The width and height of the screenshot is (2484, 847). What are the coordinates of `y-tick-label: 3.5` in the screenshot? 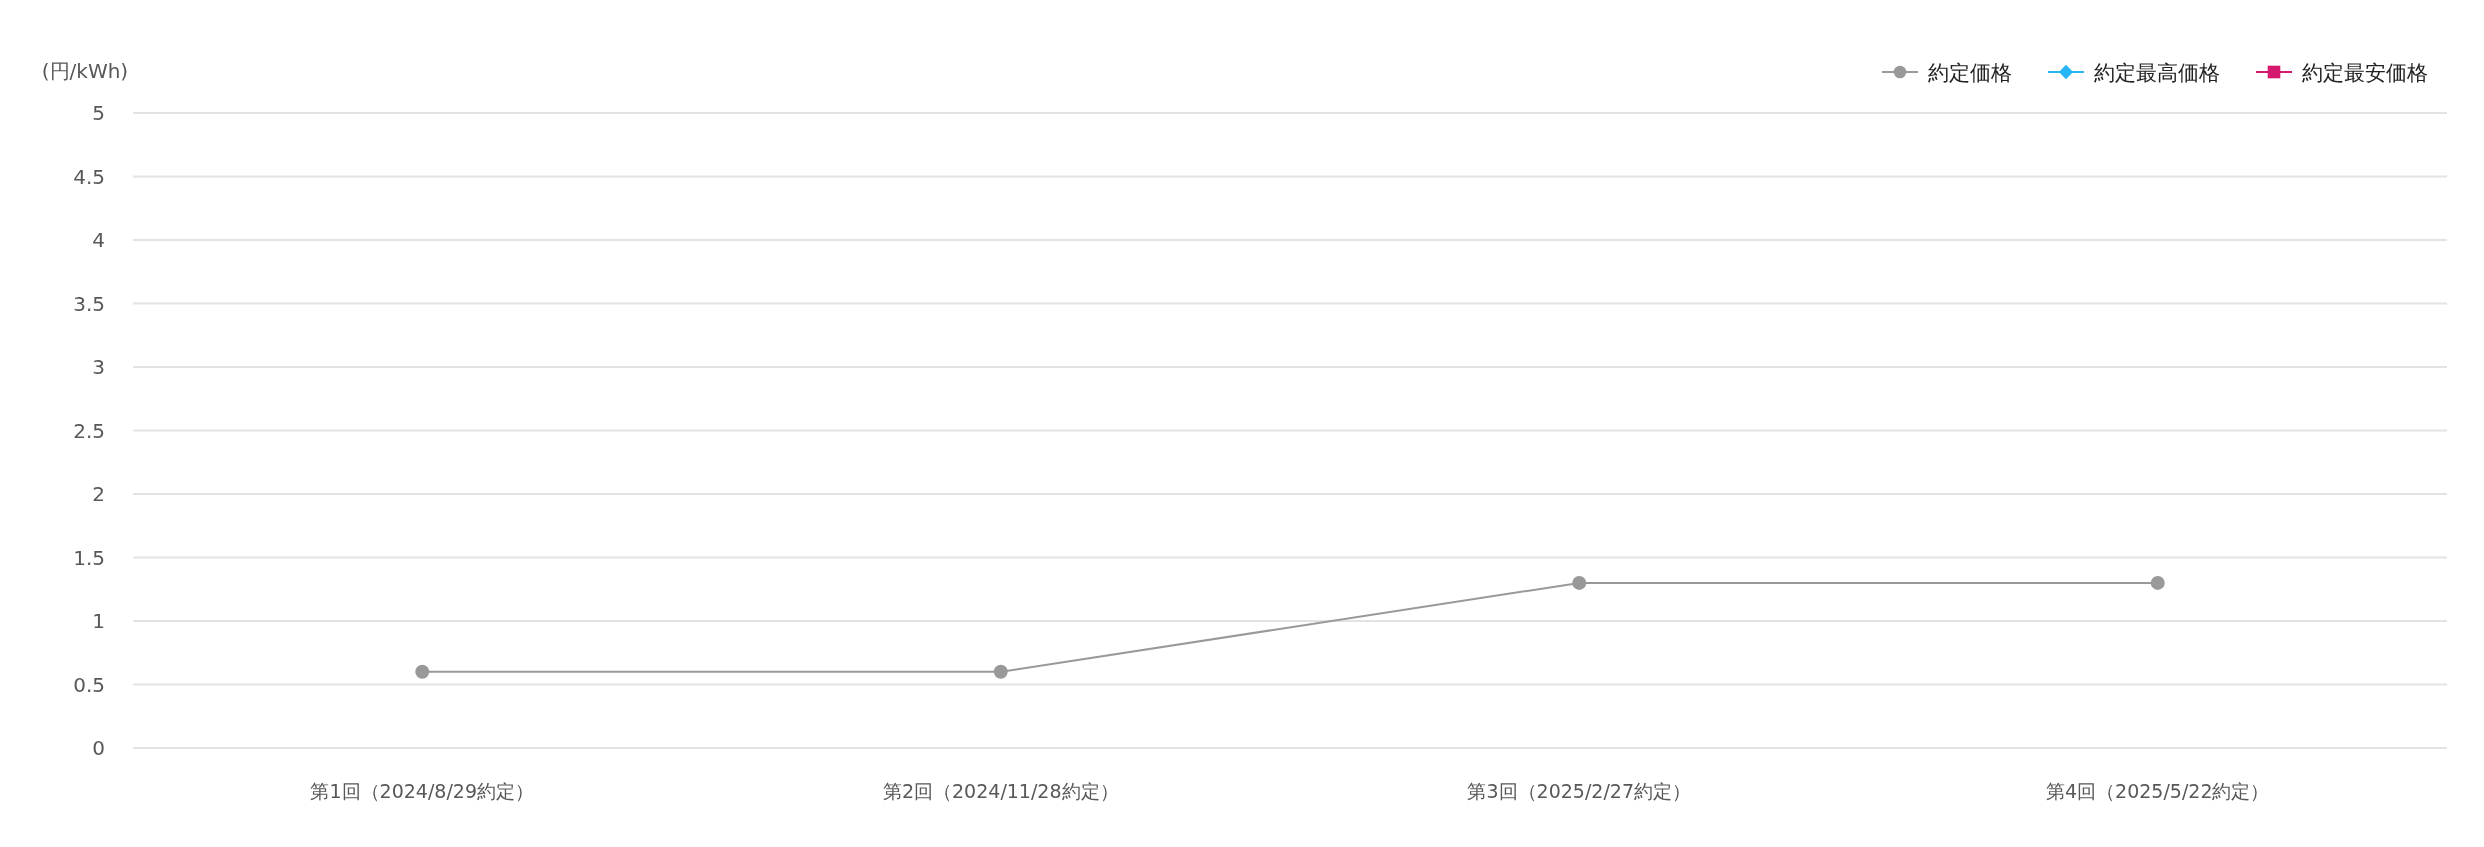 It's located at (89, 303).